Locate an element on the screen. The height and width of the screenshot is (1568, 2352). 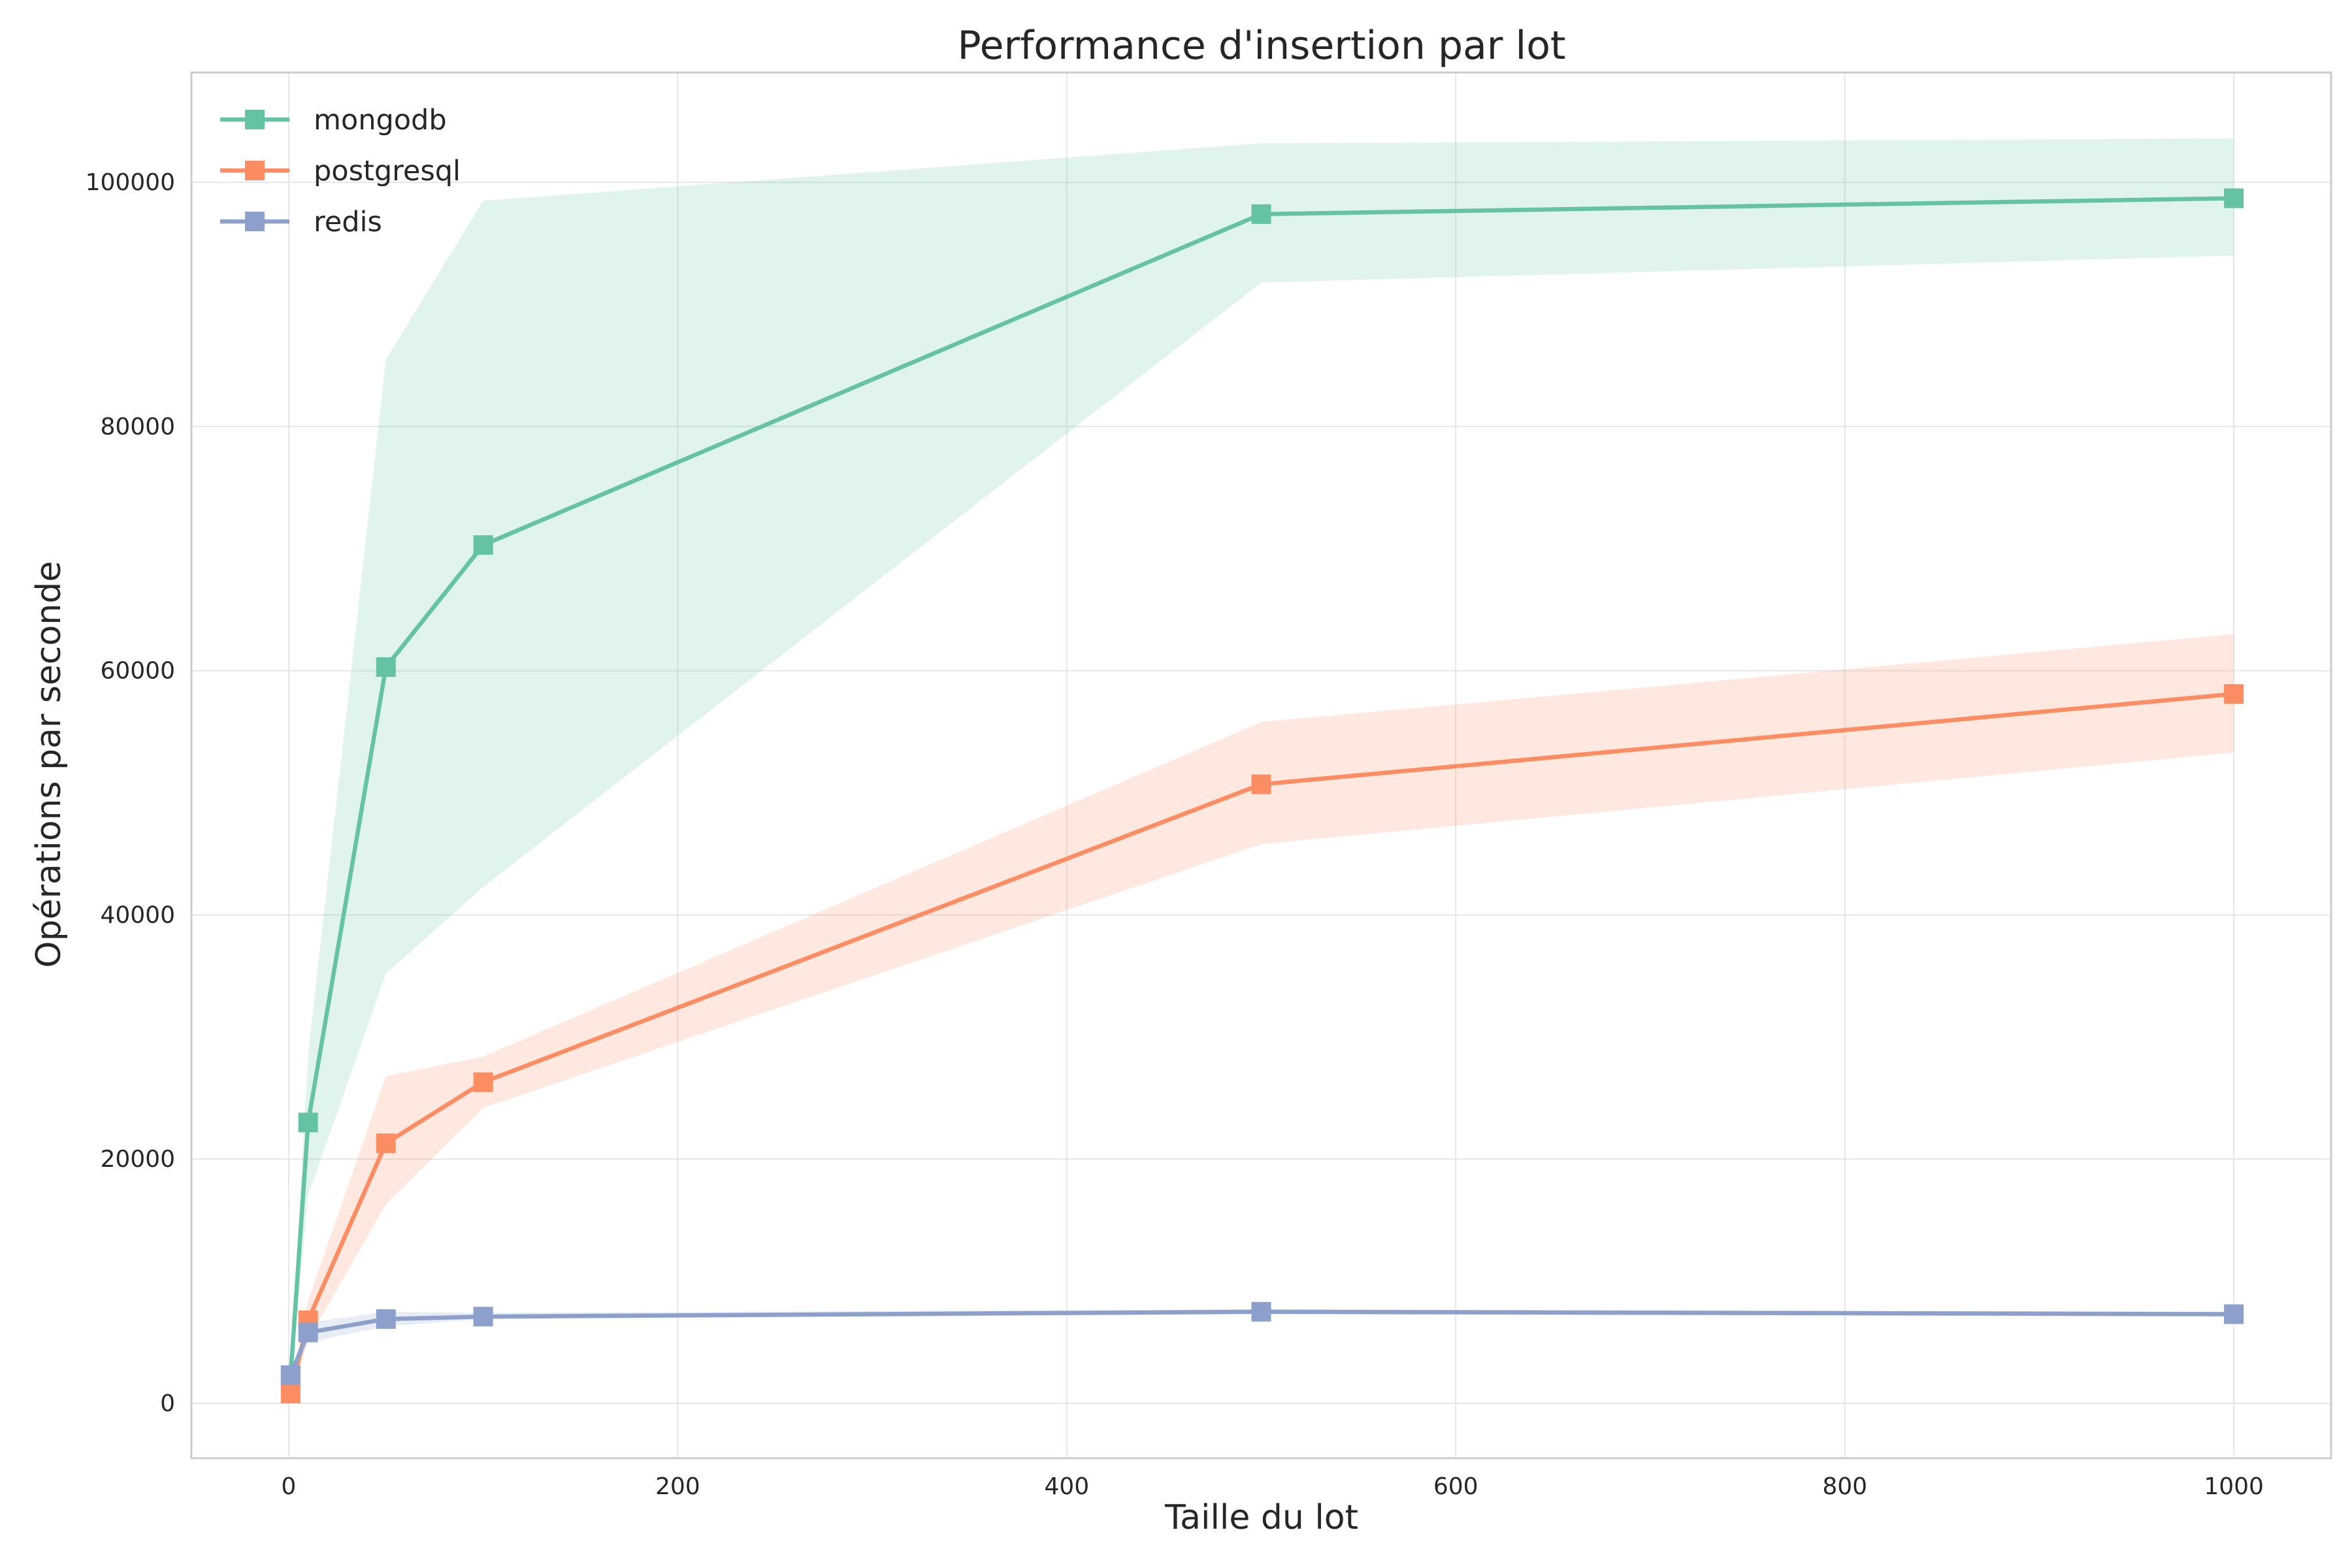
y-tick-label: 80000 is located at coordinates (137, 427).